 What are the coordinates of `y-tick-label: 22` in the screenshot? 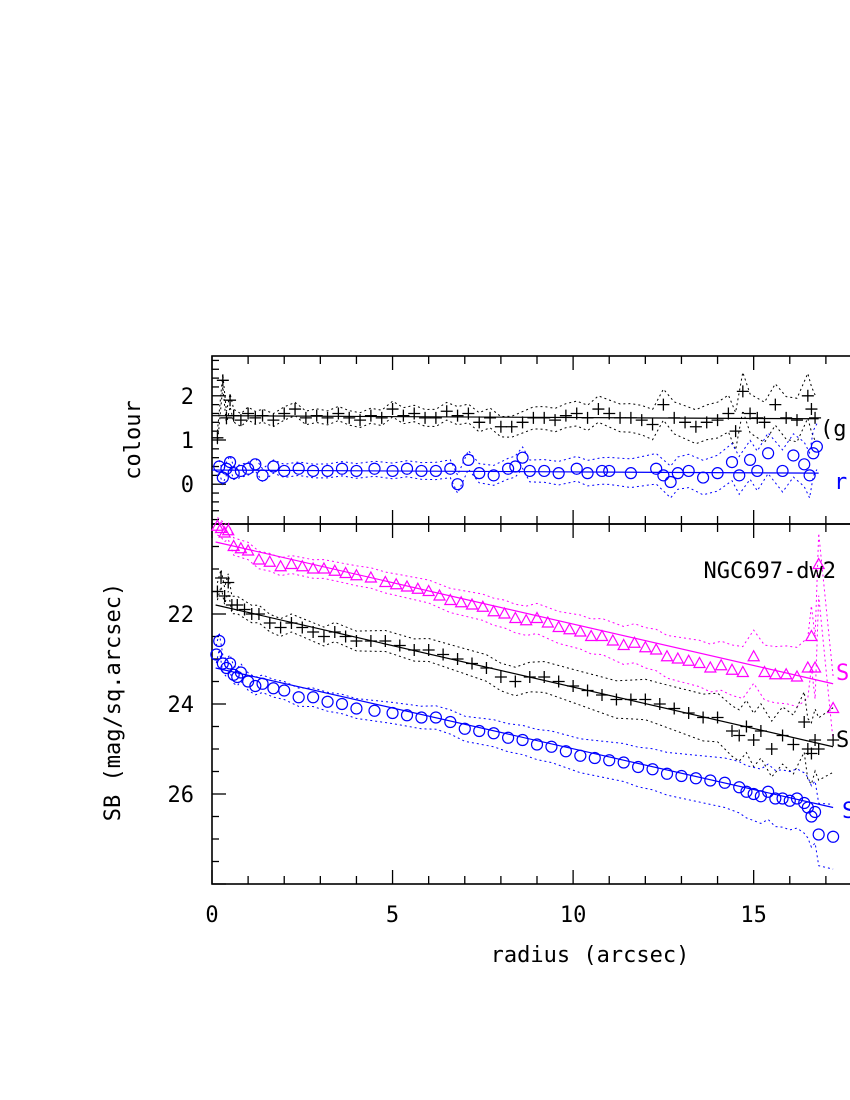 It's located at (181, 615).